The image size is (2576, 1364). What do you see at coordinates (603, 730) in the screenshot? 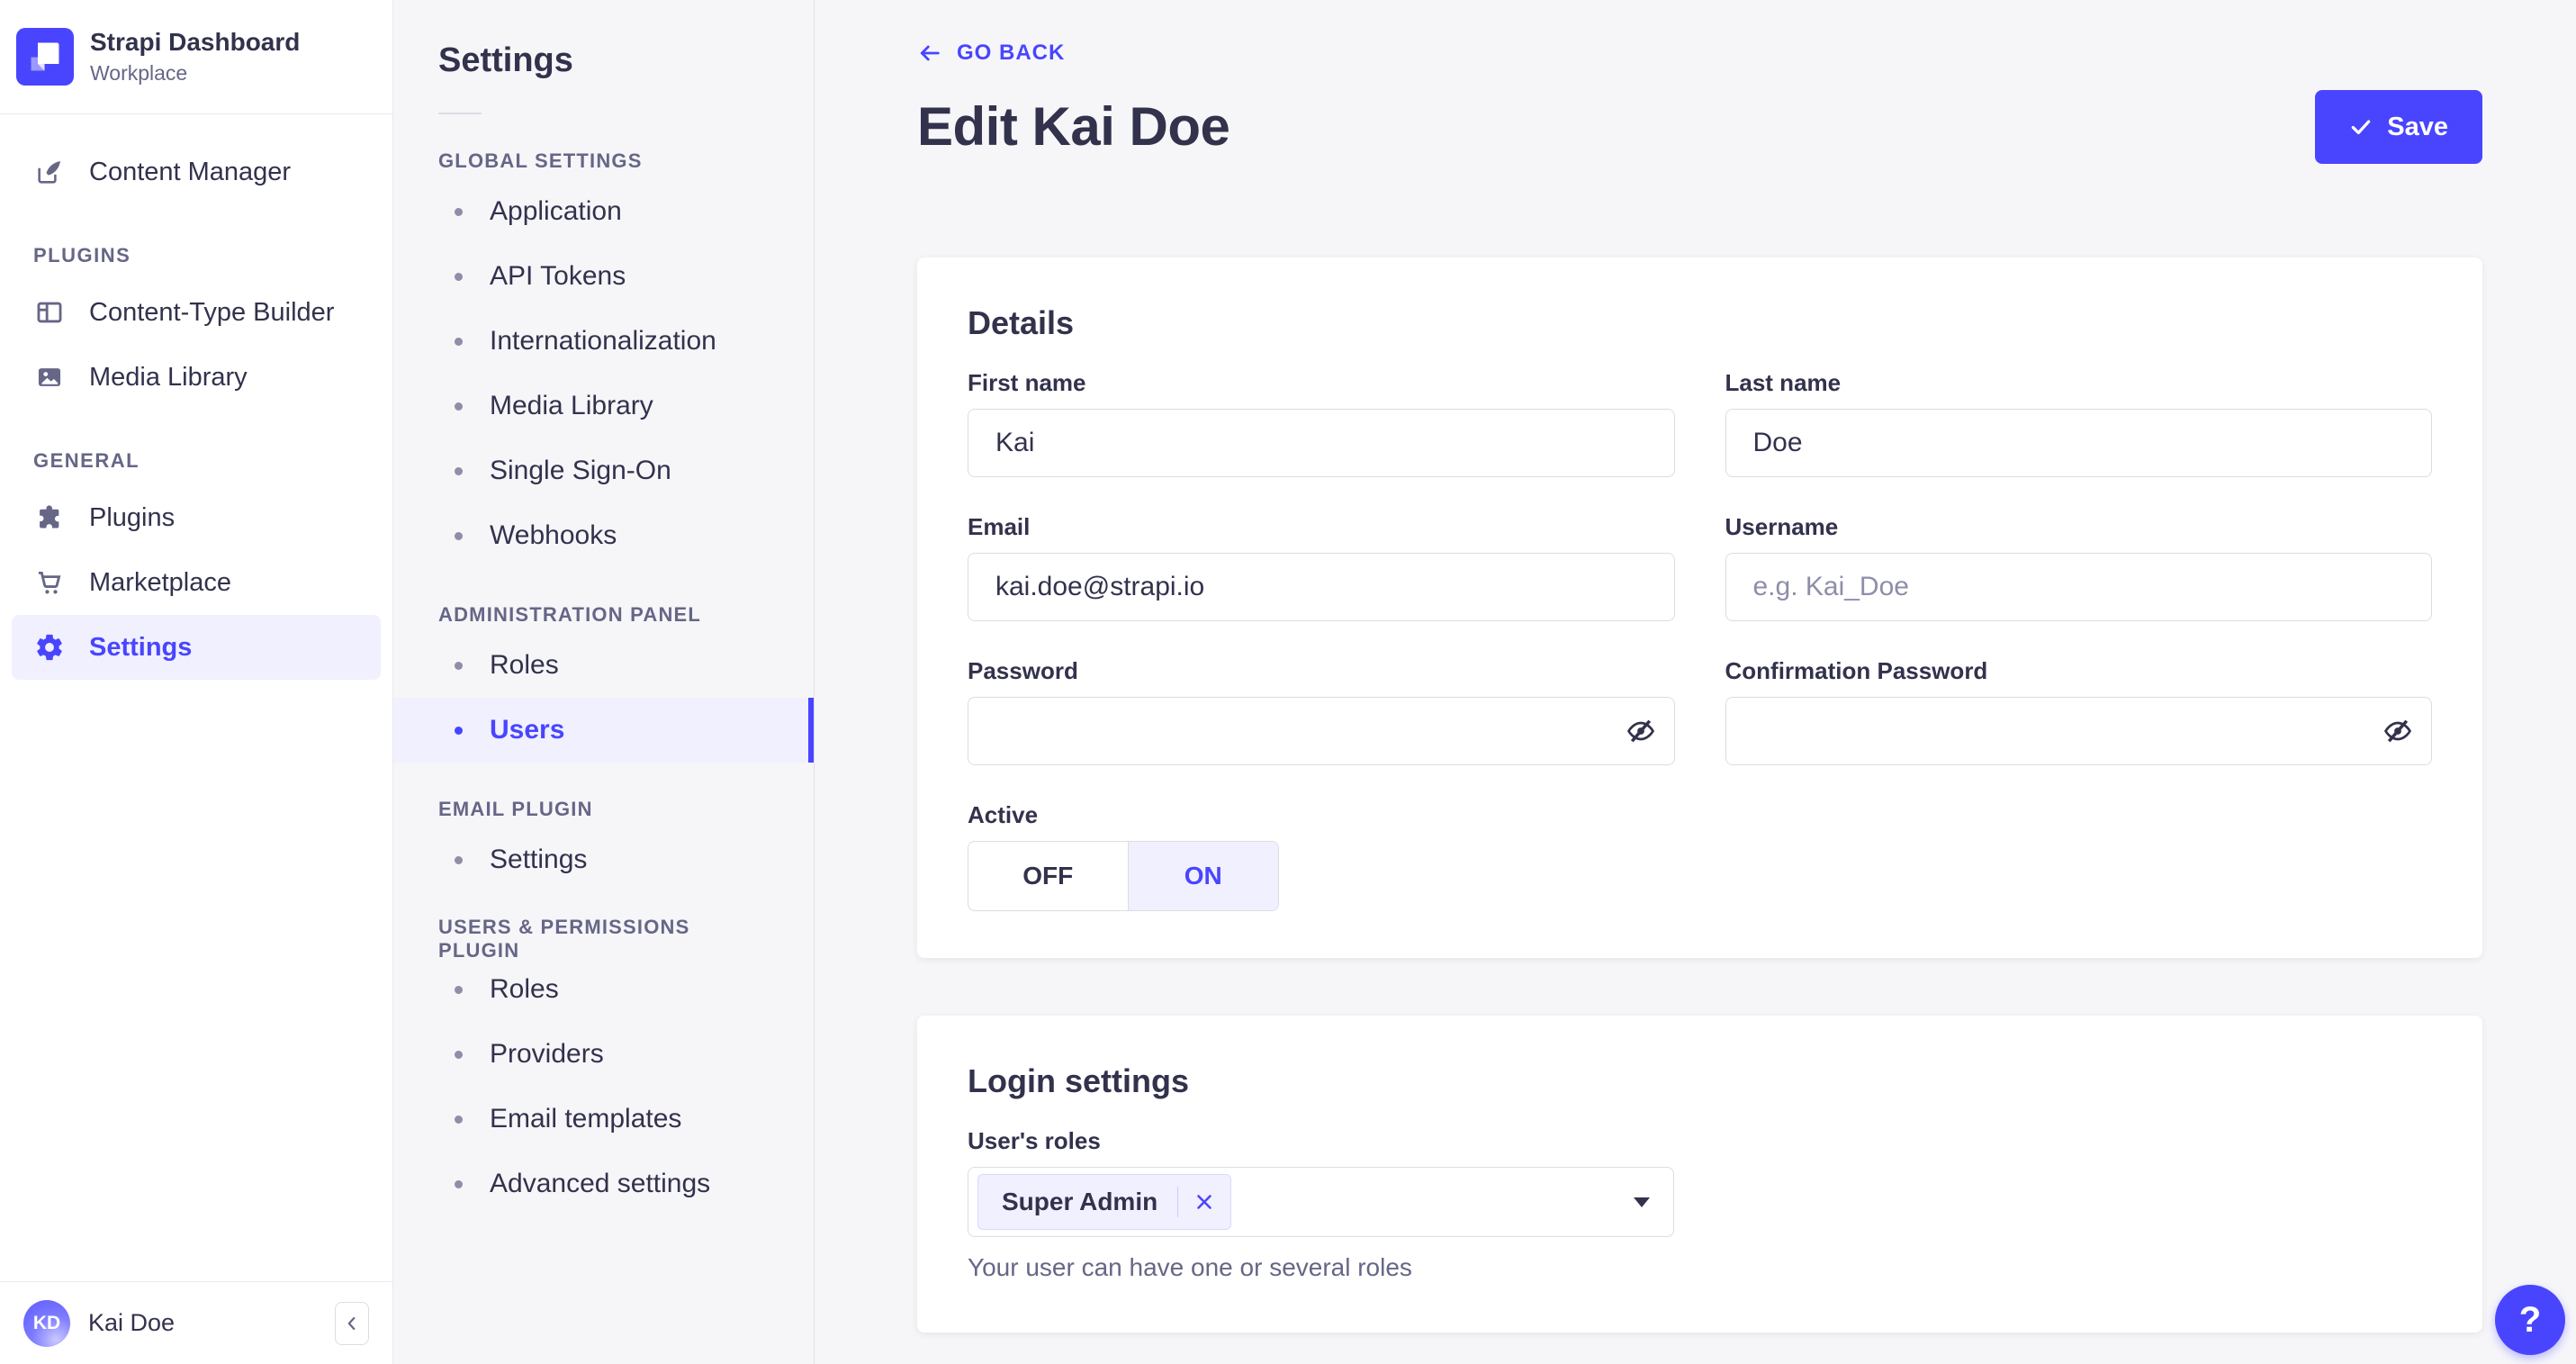
I see `subnav-item-admin-users: Users` at bounding box center [603, 730].